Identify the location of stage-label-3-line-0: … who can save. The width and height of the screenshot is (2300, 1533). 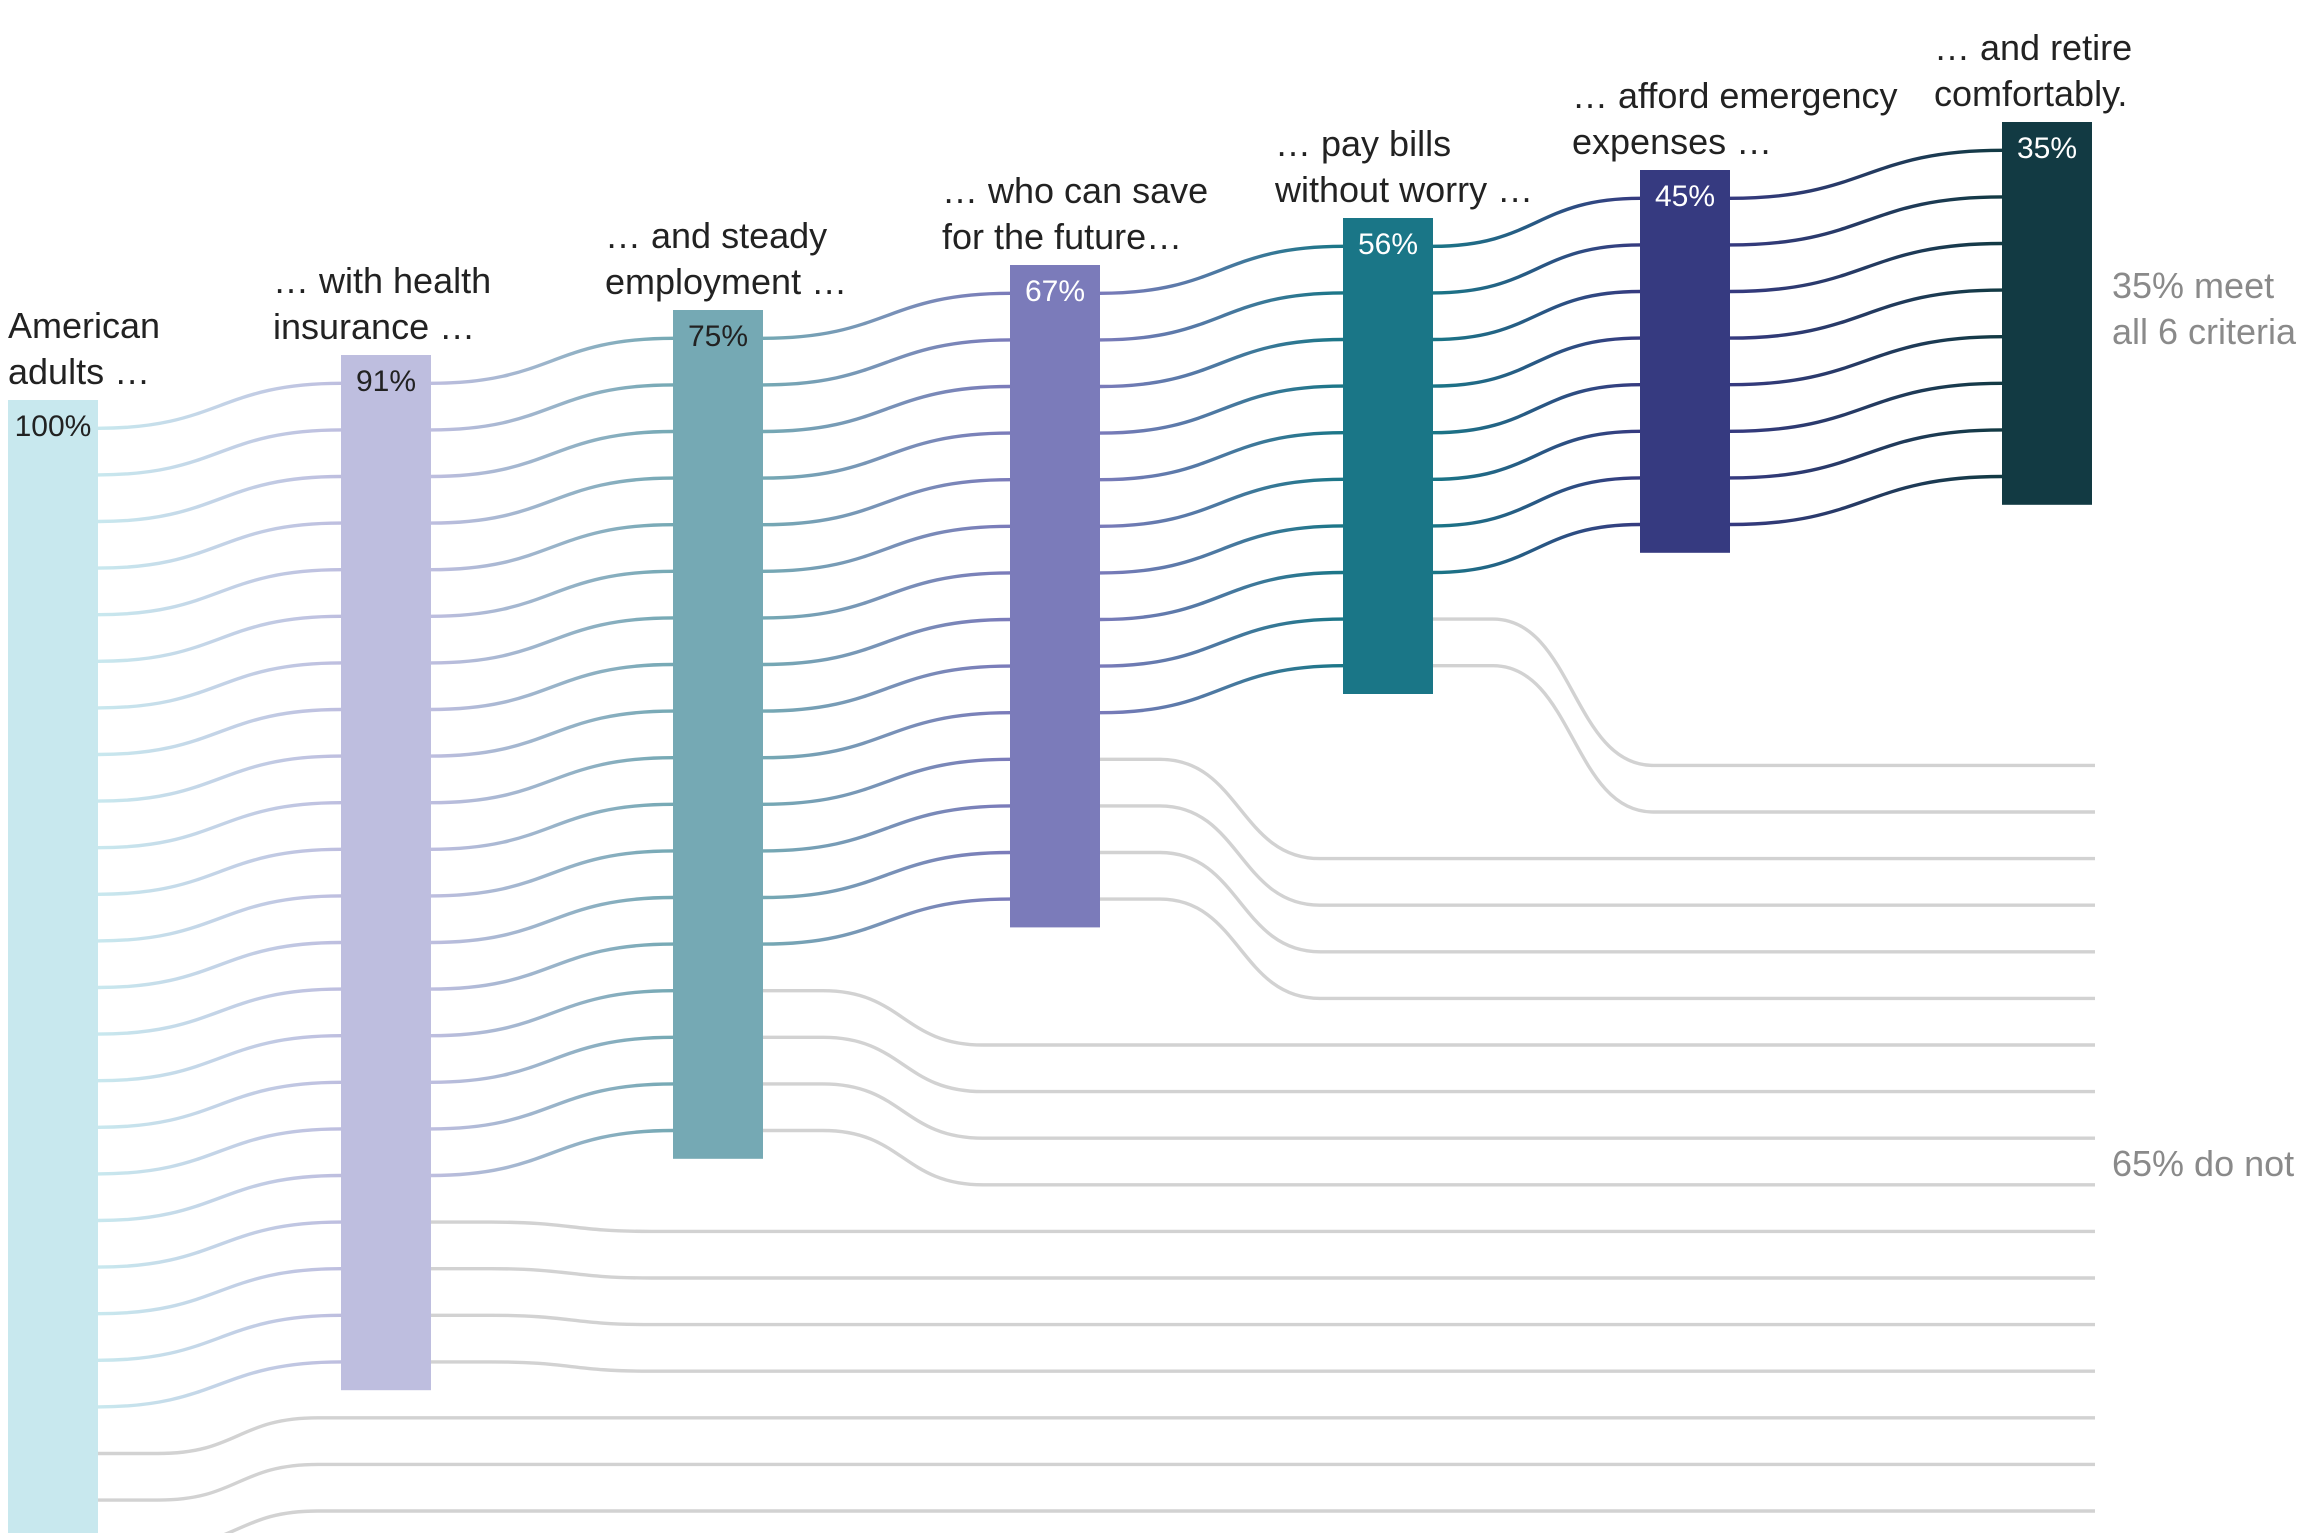
(1075, 190).